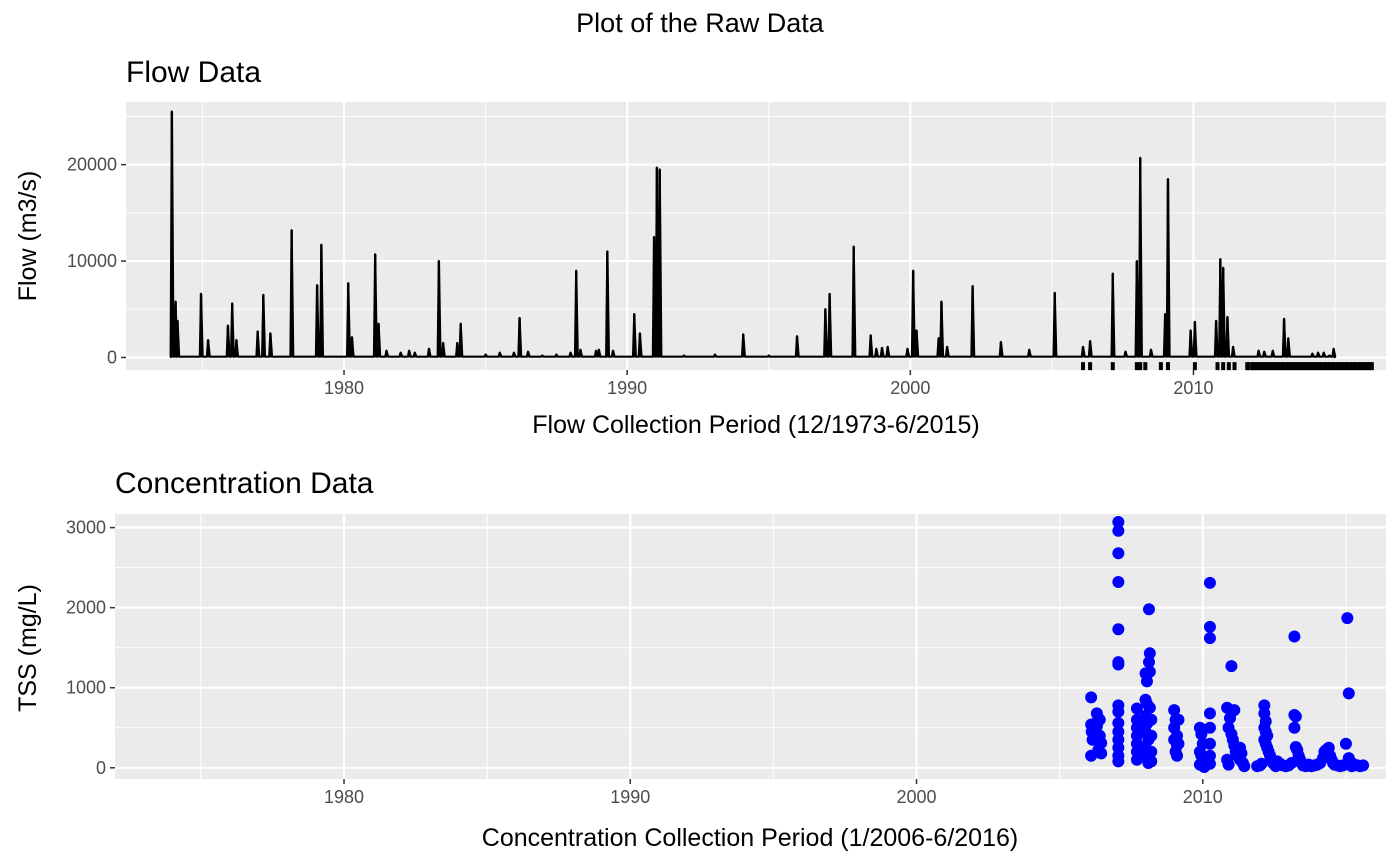 This screenshot has width=1400, height=866. What do you see at coordinates (700, 23) in the screenshot?
I see `figure-title: Plot of the Raw Data` at bounding box center [700, 23].